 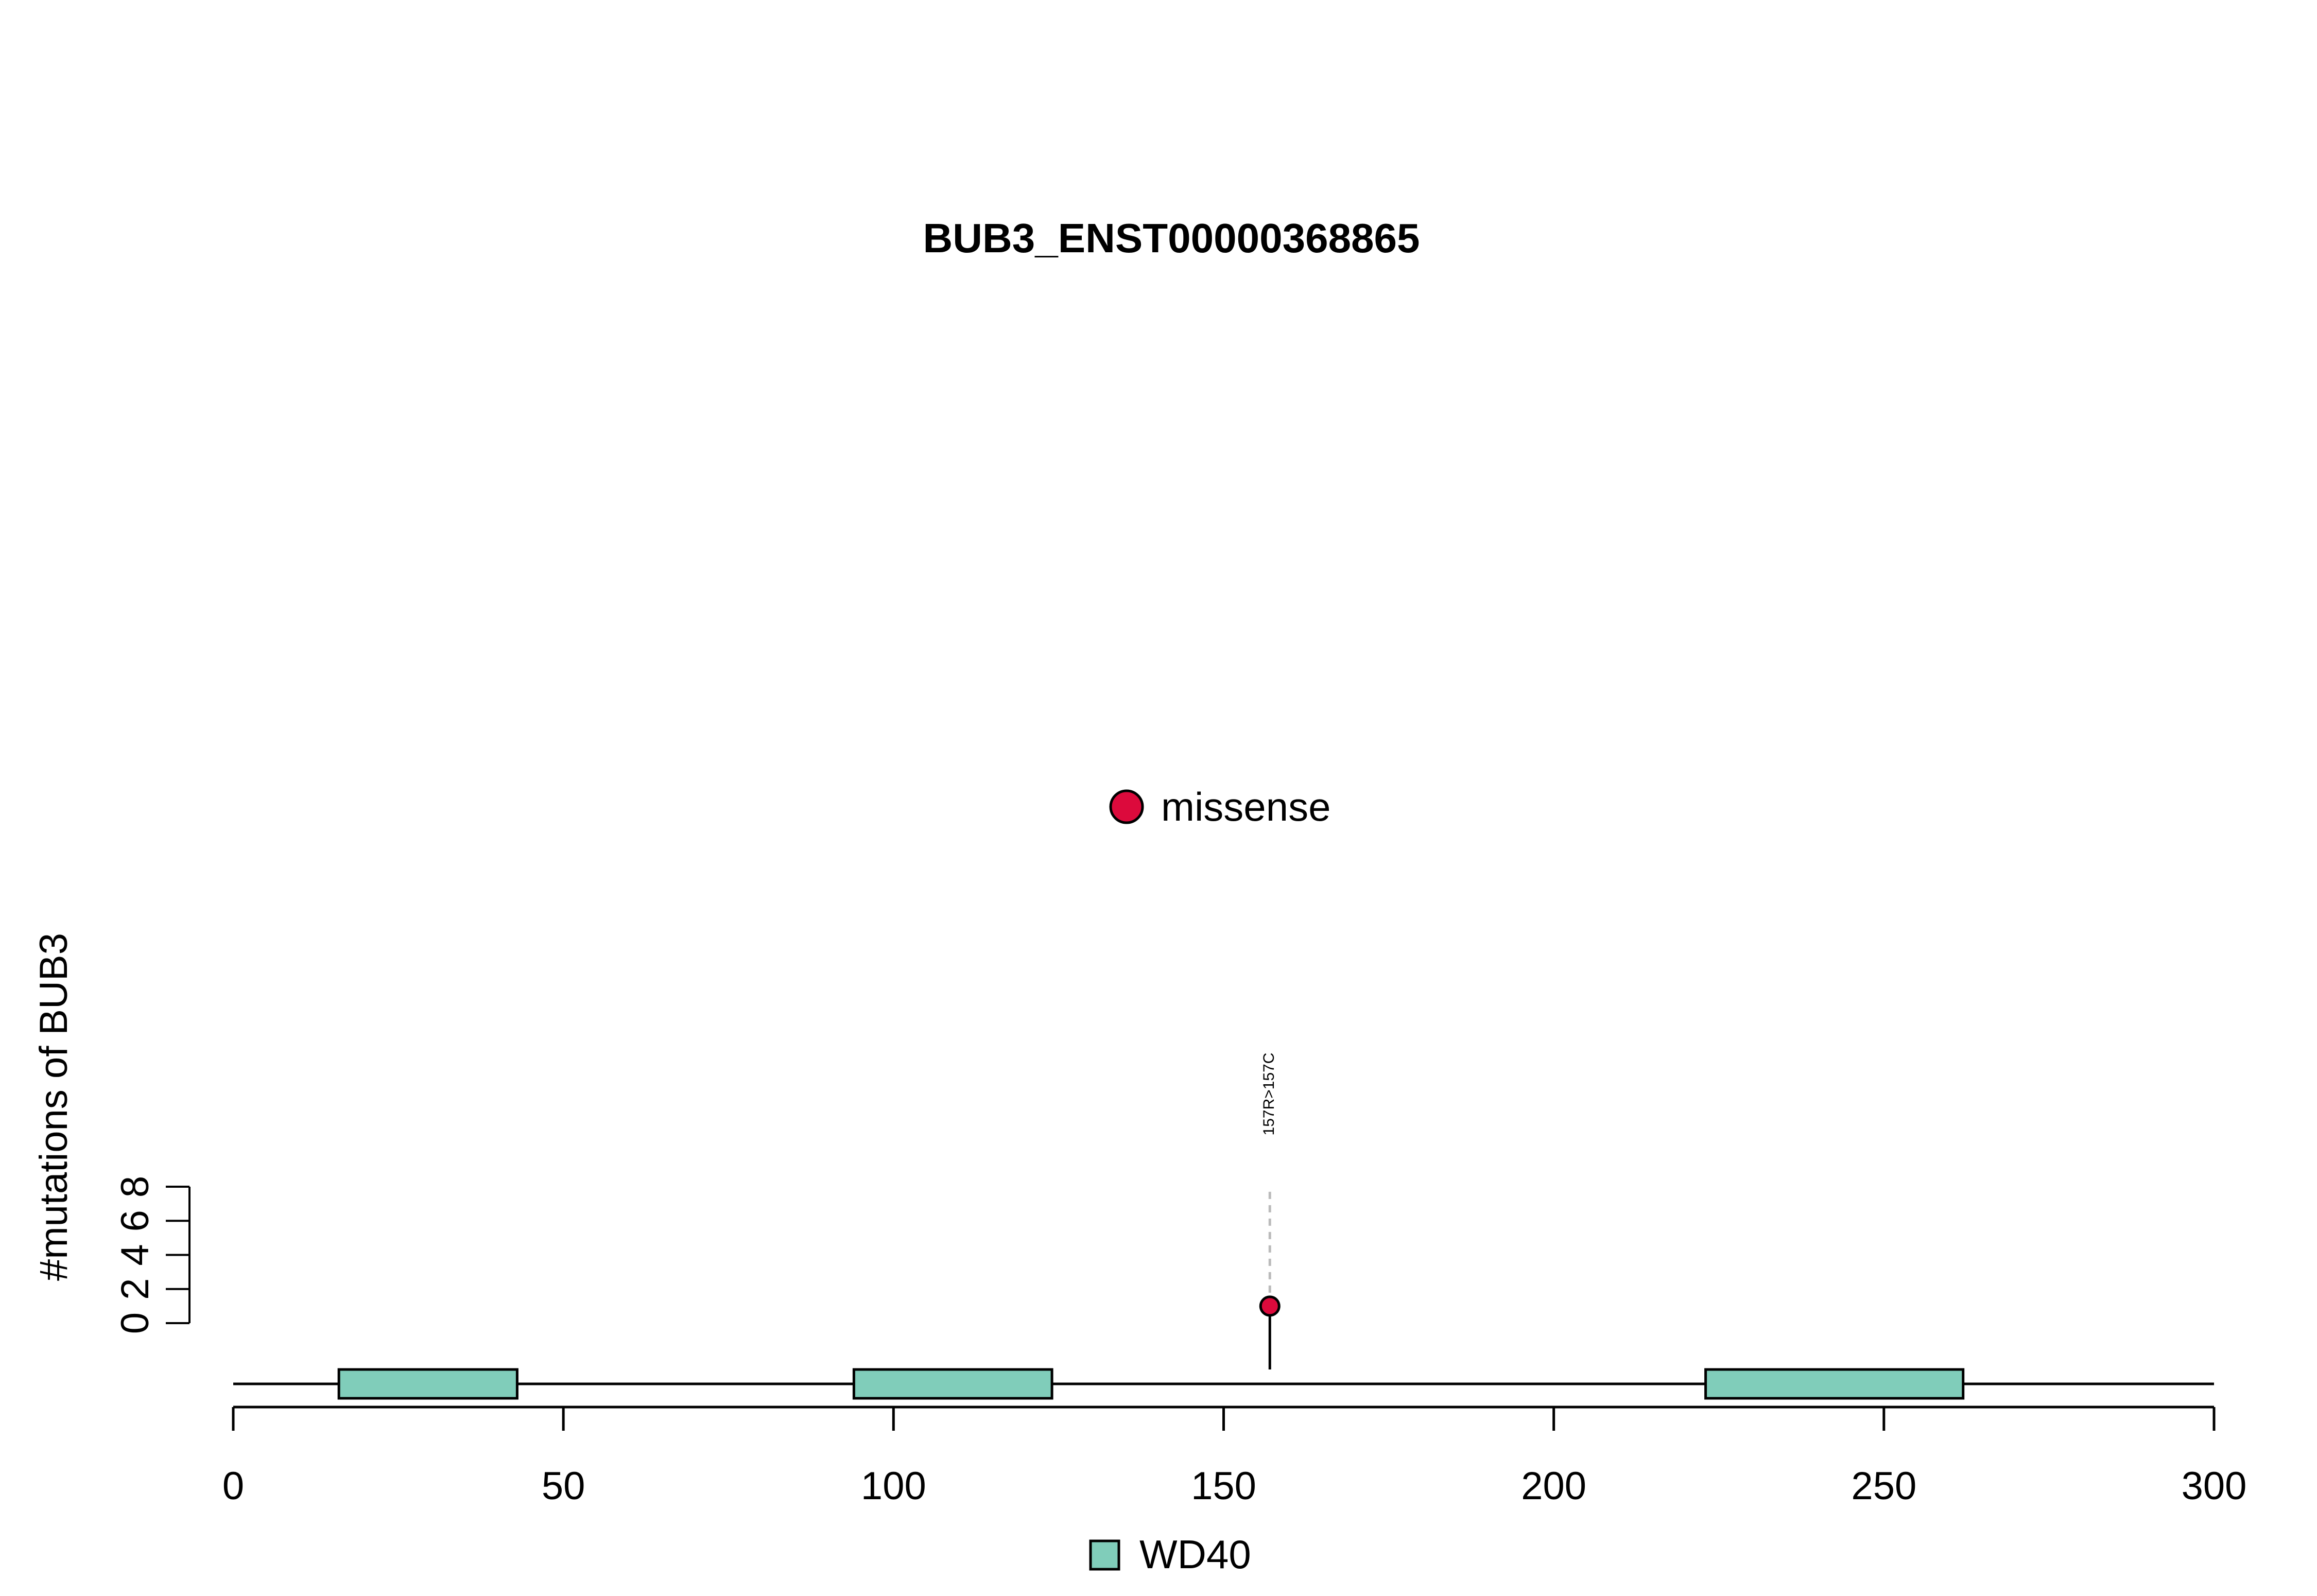 I want to click on x-tick-label: 150, so click(x=1223, y=1486).